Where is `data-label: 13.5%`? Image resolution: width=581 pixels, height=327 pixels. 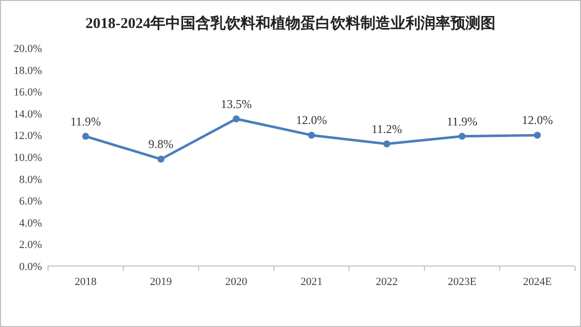 data-label: 13.5% is located at coordinates (236, 103).